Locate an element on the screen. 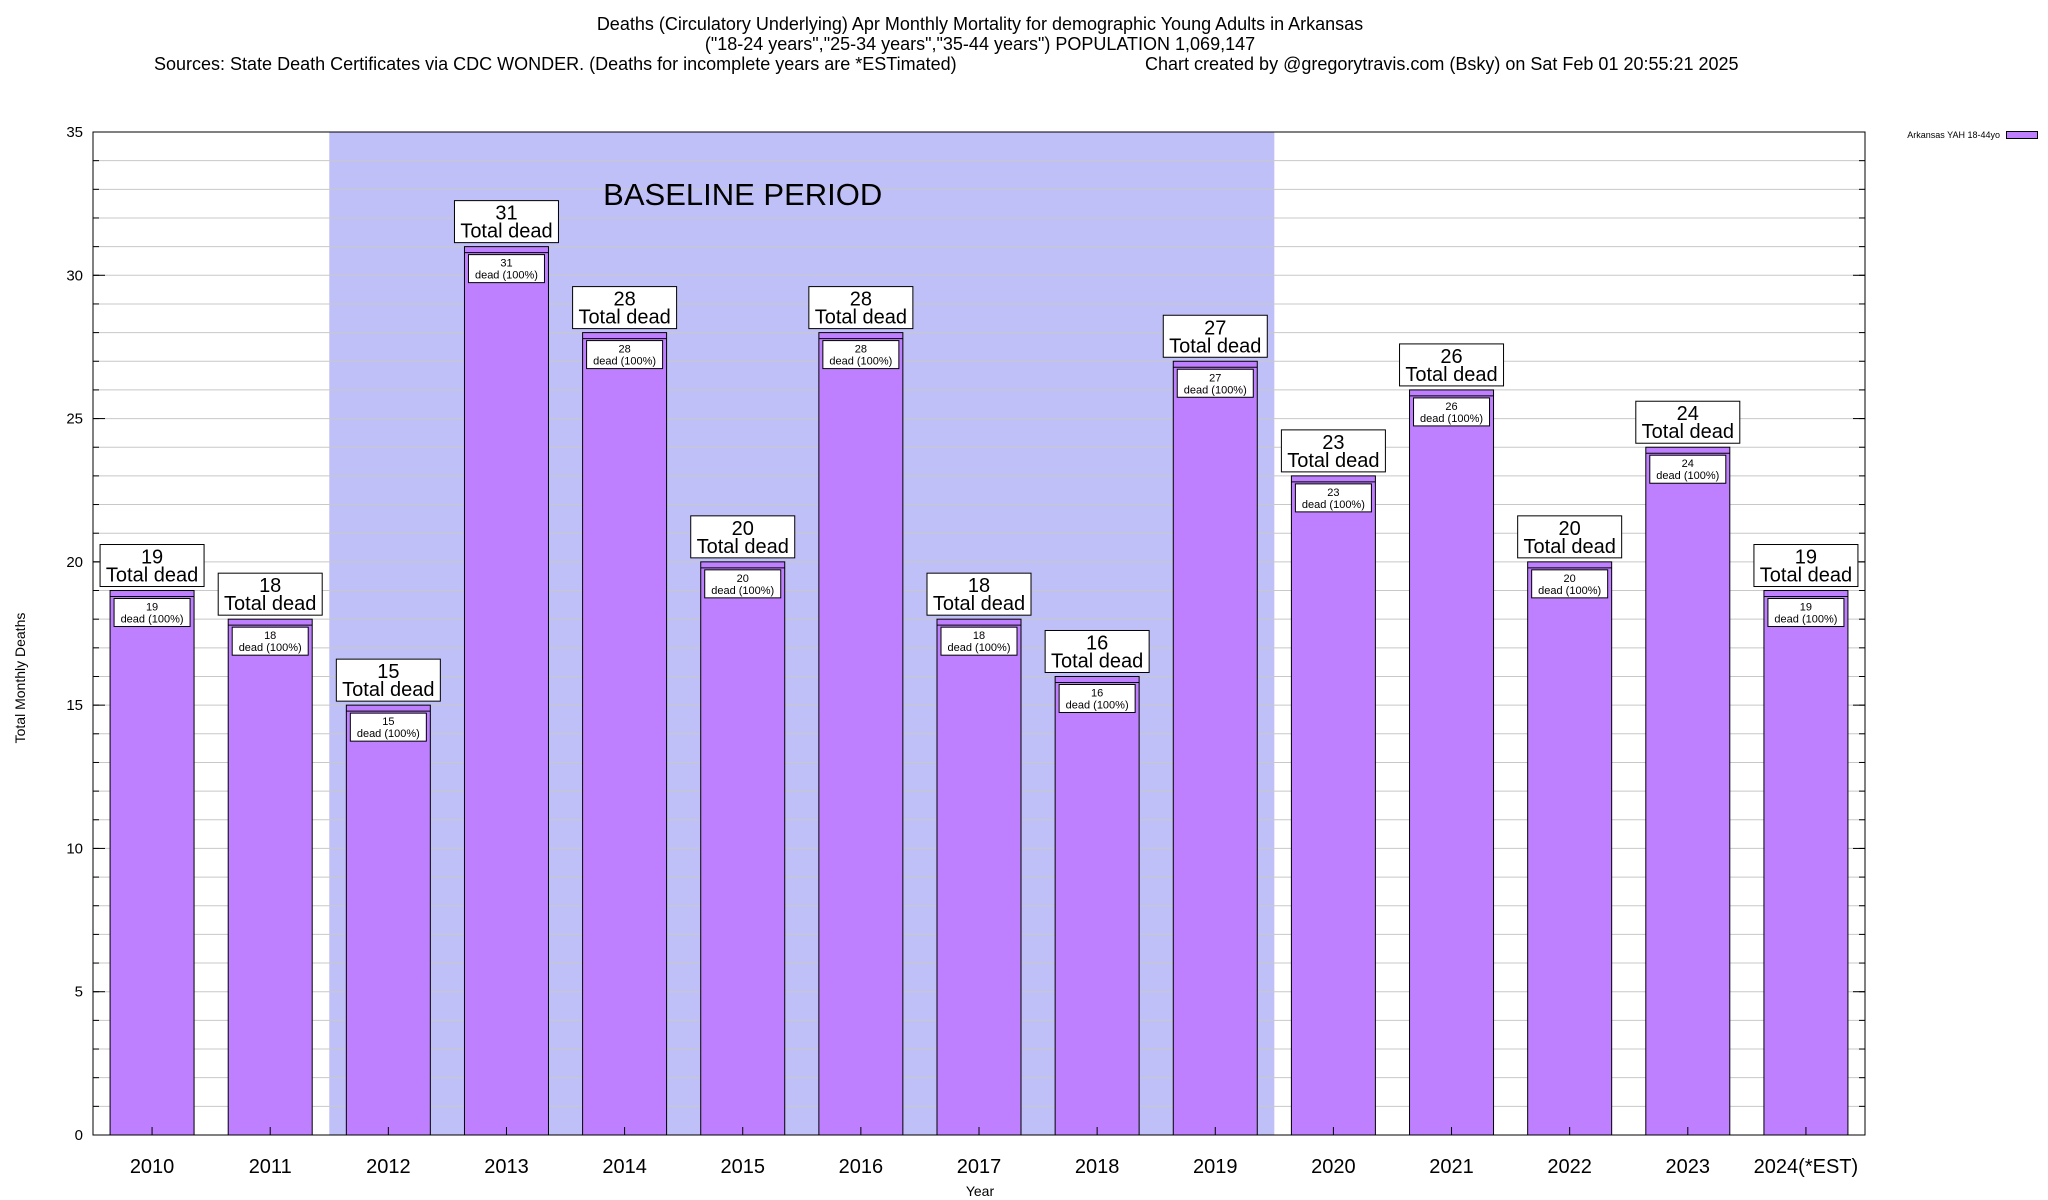  bar-inner-value: 28 is located at coordinates (861, 350).